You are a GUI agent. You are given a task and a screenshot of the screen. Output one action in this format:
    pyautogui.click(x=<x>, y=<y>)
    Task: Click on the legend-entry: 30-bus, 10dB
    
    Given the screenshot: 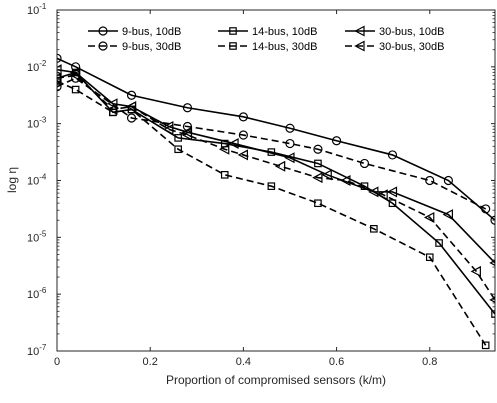 What is the action you would take?
    pyautogui.click(x=394, y=31)
    